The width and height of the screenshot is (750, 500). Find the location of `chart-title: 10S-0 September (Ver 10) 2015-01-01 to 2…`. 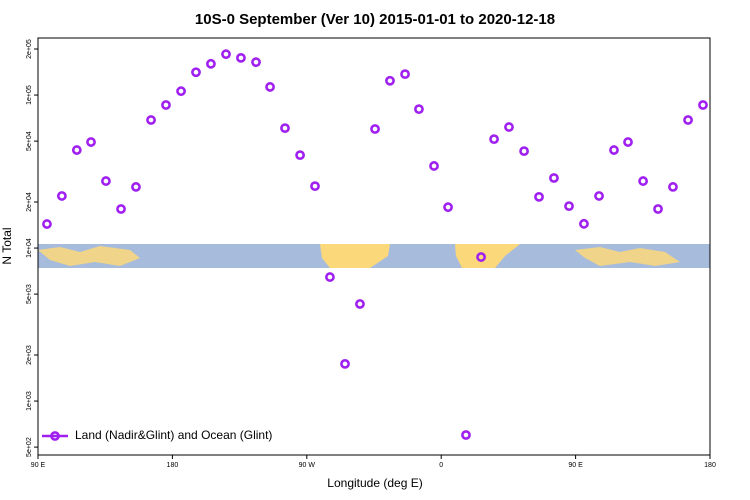

chart-title: 10S-0 September (Ver 10) 2015-01-01 to 2… is located at coordinates (375, 19).